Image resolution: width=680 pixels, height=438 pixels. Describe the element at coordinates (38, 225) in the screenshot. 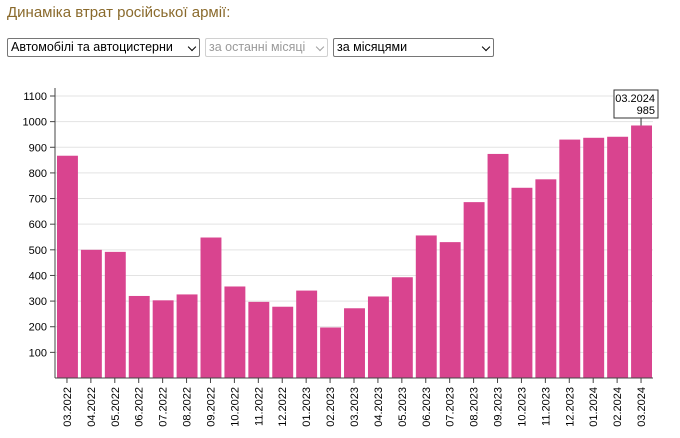

I see `y-tick-label: 600` at that location.